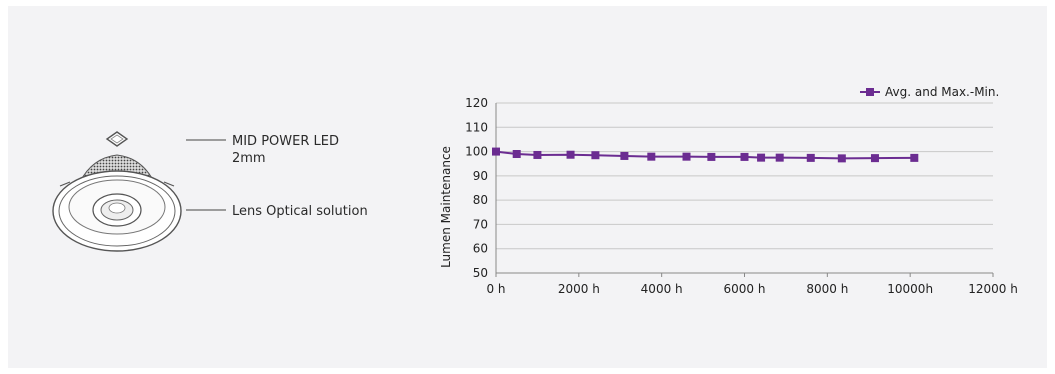  I want to click on y-tick-label: 120, so click(476, 103).